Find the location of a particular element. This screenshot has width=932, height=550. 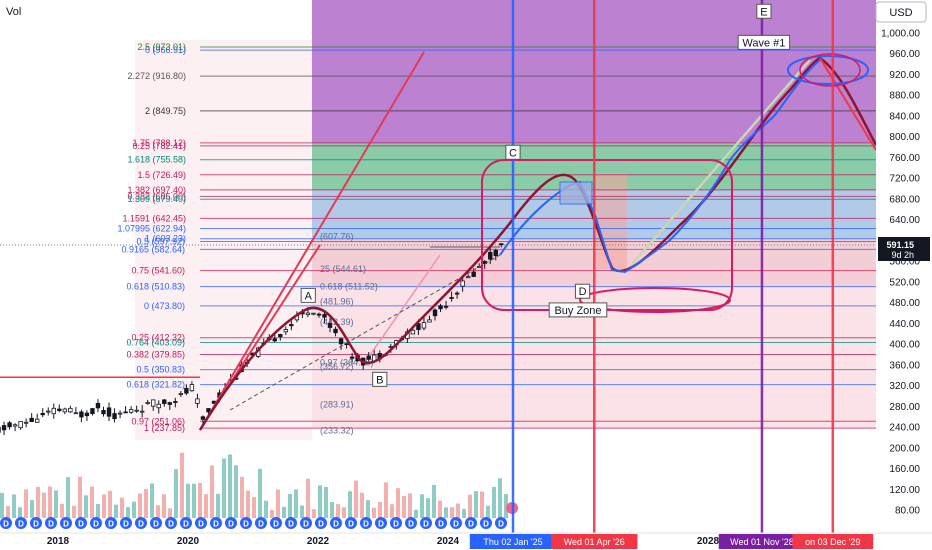

projection-path-blue is located at coordinates (660, 166).